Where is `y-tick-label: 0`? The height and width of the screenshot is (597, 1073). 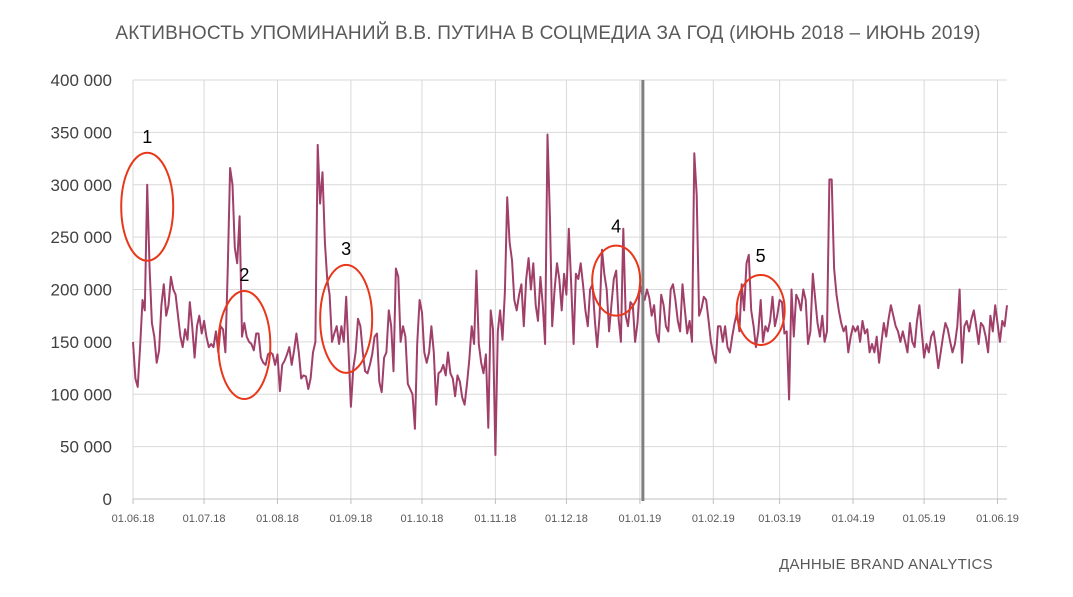 y-tick-label: 0 is located at coordinates (107, 499).